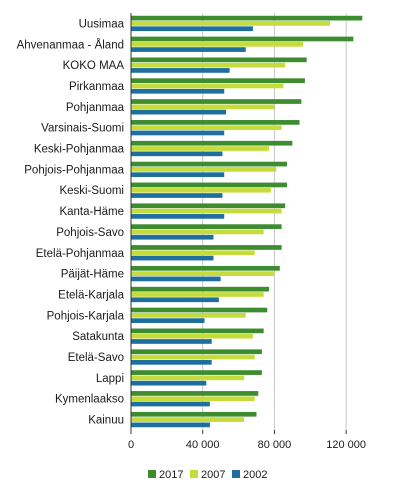 This screenshot has width=416, height=491. I want to click on bar-ahvenanmaa-aland-2017, so click(242, 39).